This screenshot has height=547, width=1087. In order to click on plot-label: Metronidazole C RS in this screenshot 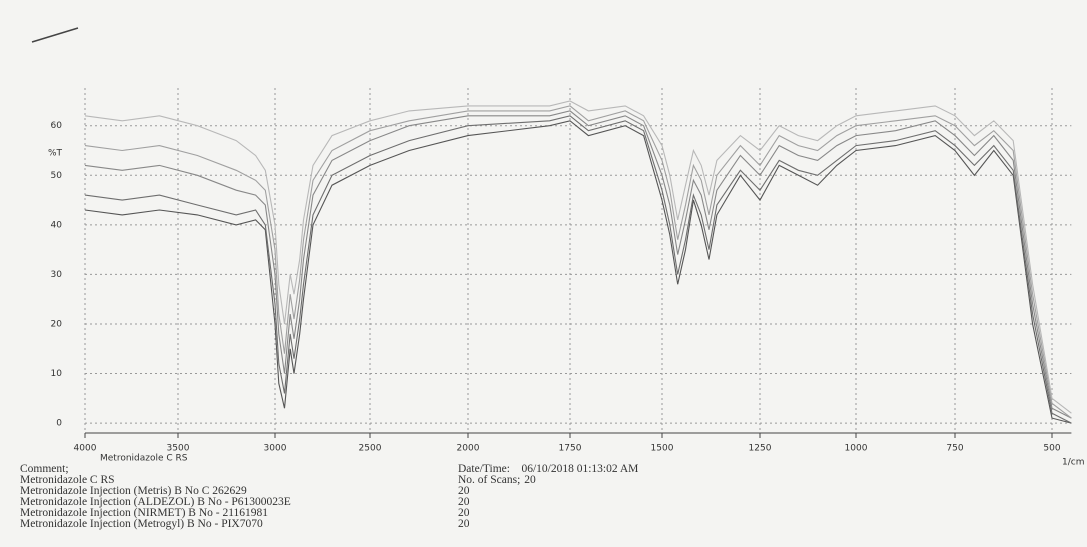, I will do `click(144, 459)`.